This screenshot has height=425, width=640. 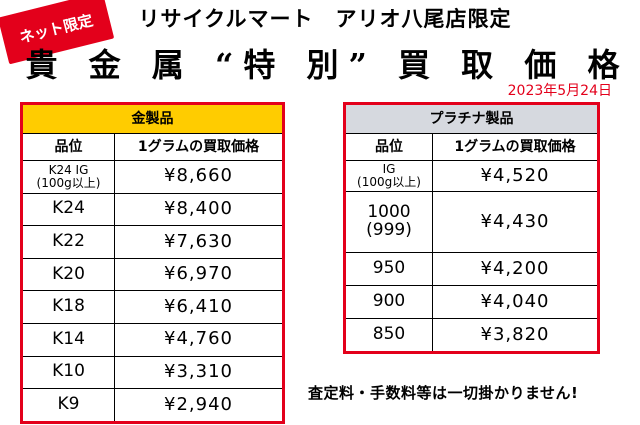 What do you see at coordinates (559, 91) in the screenshot?
I see `date-label: 2023年5月24日` at bounding box center [559, 91].